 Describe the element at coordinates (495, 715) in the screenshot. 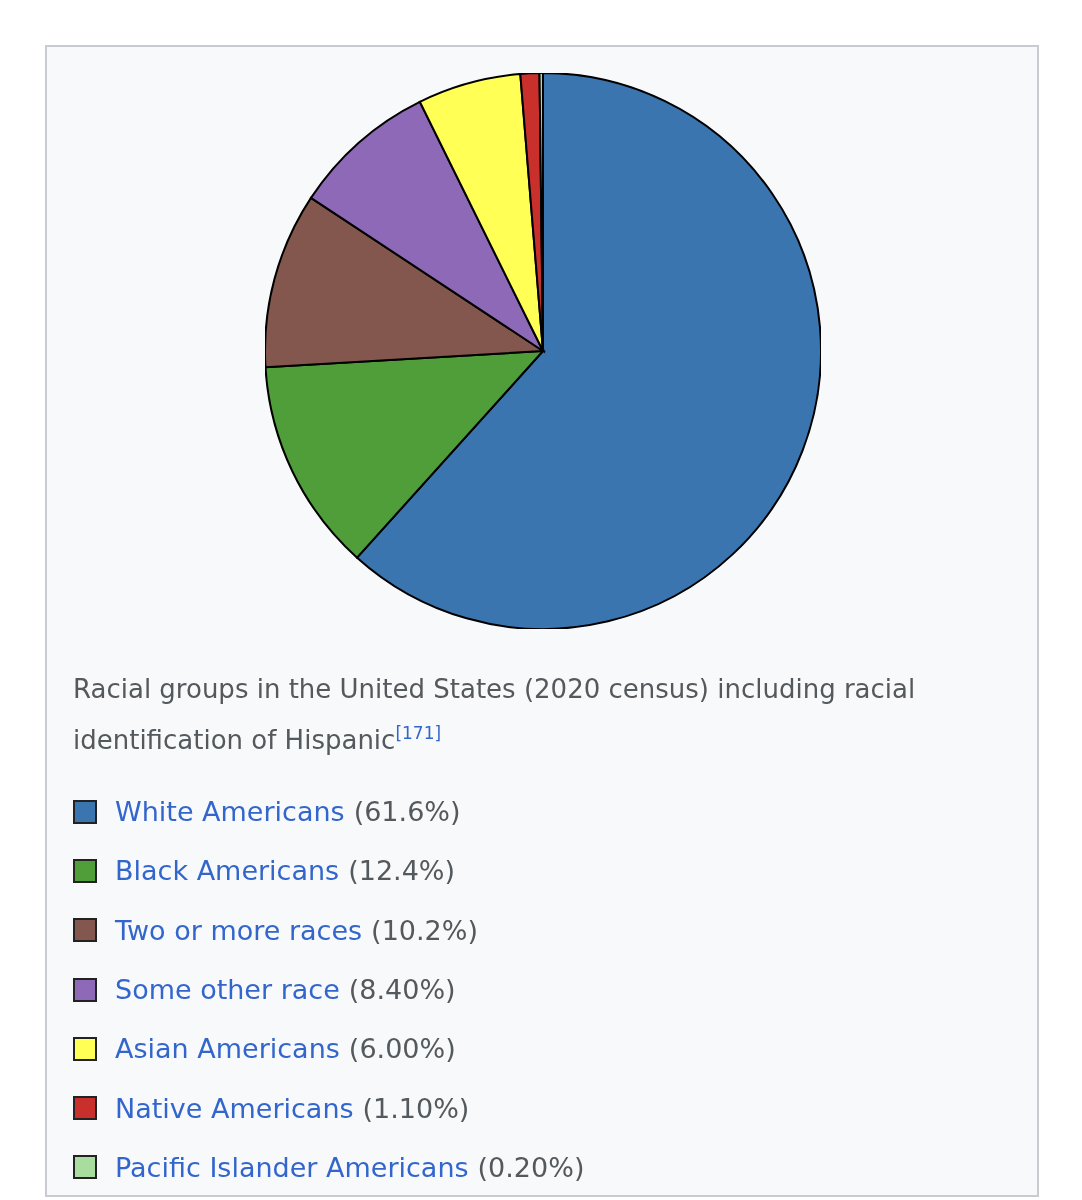

I see `text: Racial groups in the United States (2020 census) including racial identification of Hispanic$^{[171]}$` at that location.